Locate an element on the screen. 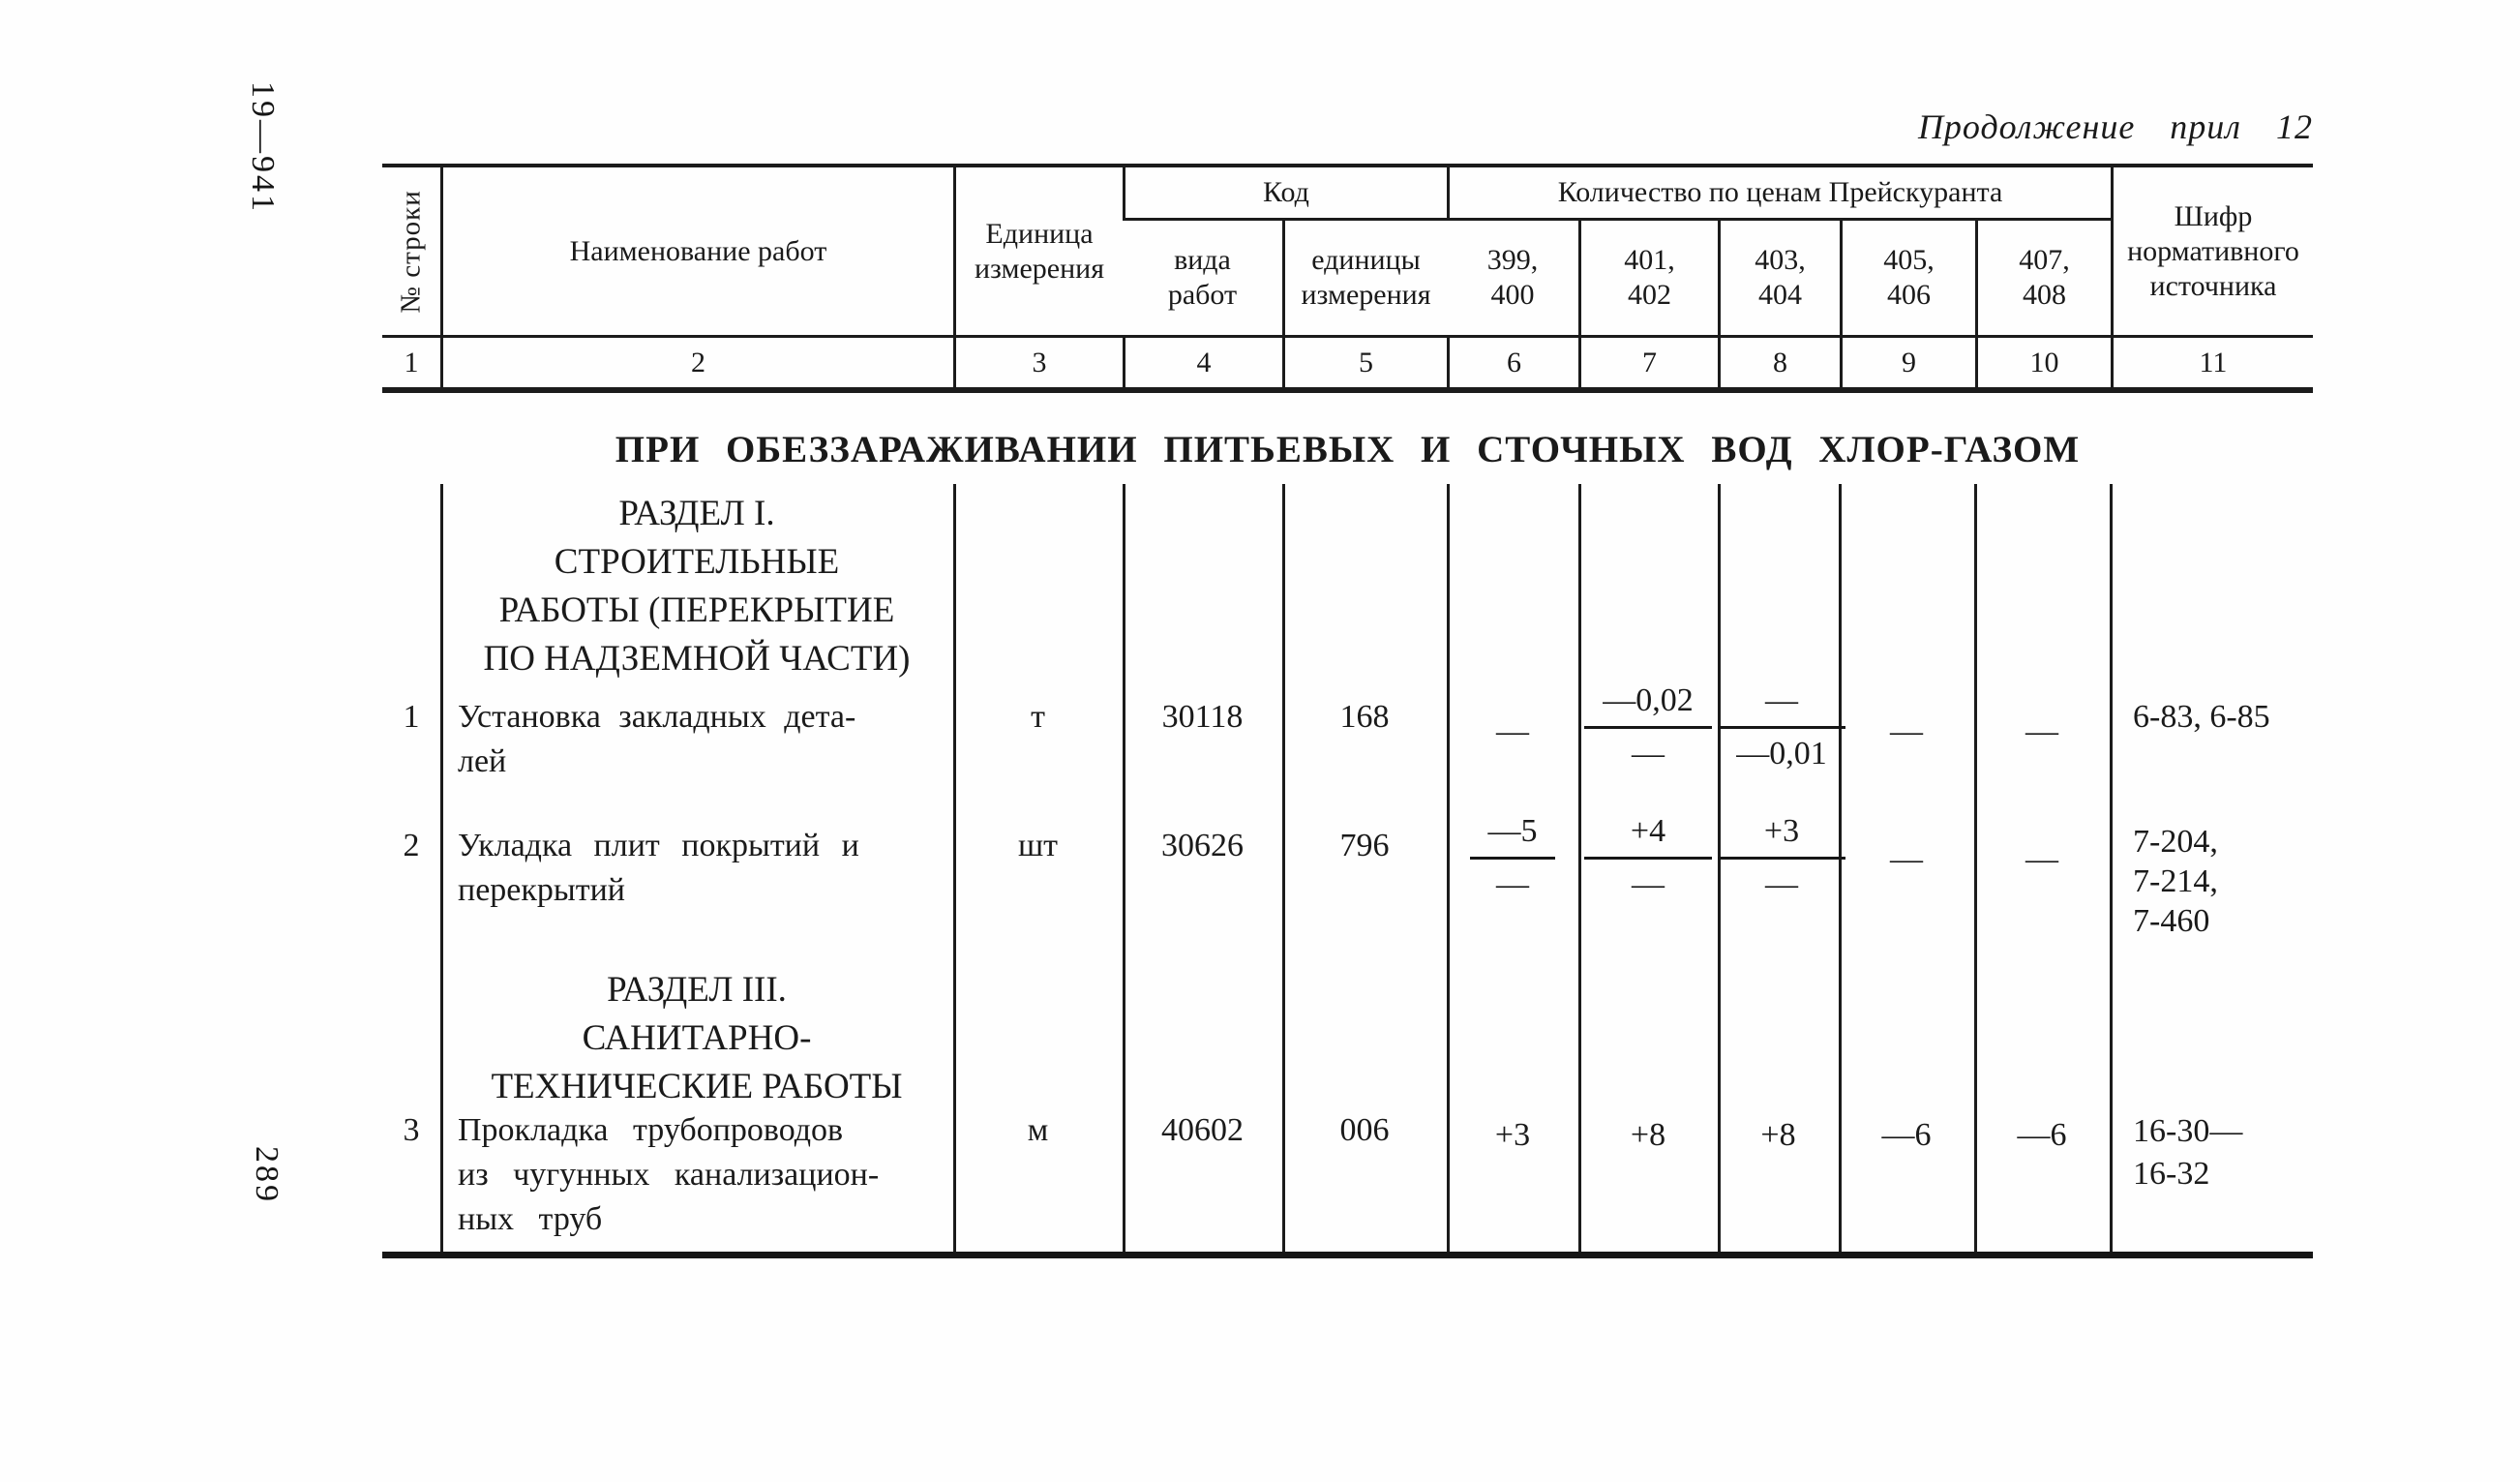 The width and height of the screenshot is (2520, 1482). column-number-2: 2 is located at coordinates (696, 361).